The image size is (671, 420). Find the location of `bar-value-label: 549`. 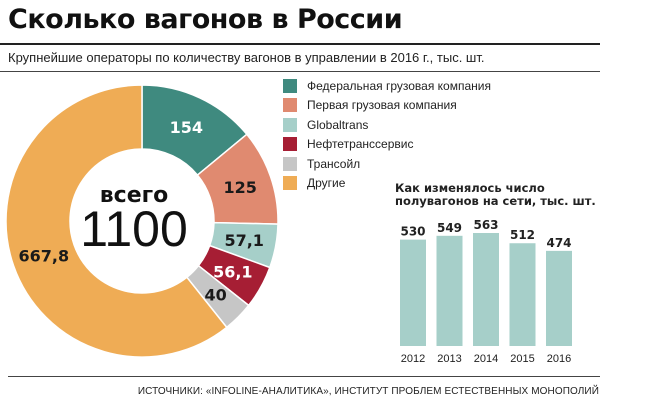

bar-value-label: 549 is located at coordinates (449, 228).